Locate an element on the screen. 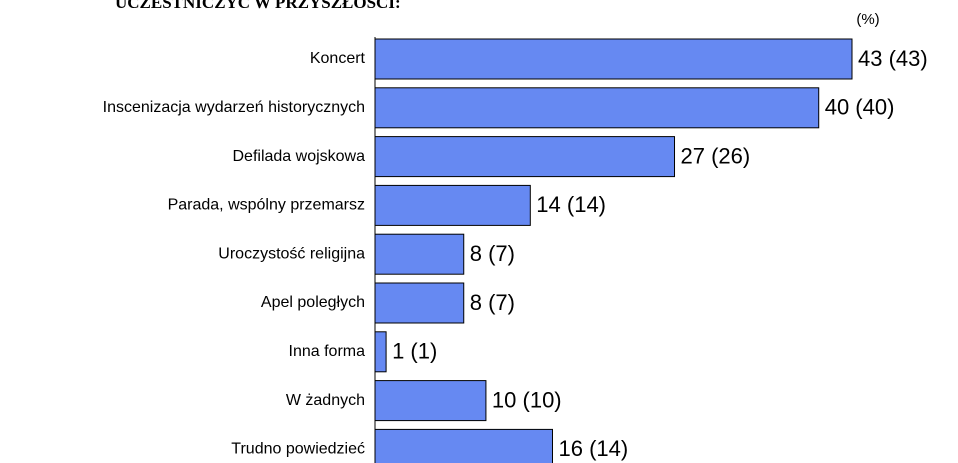 The height and width of the screenshot is (463, 958). value-label: 27 (26) is located at coordinates (716, 155).